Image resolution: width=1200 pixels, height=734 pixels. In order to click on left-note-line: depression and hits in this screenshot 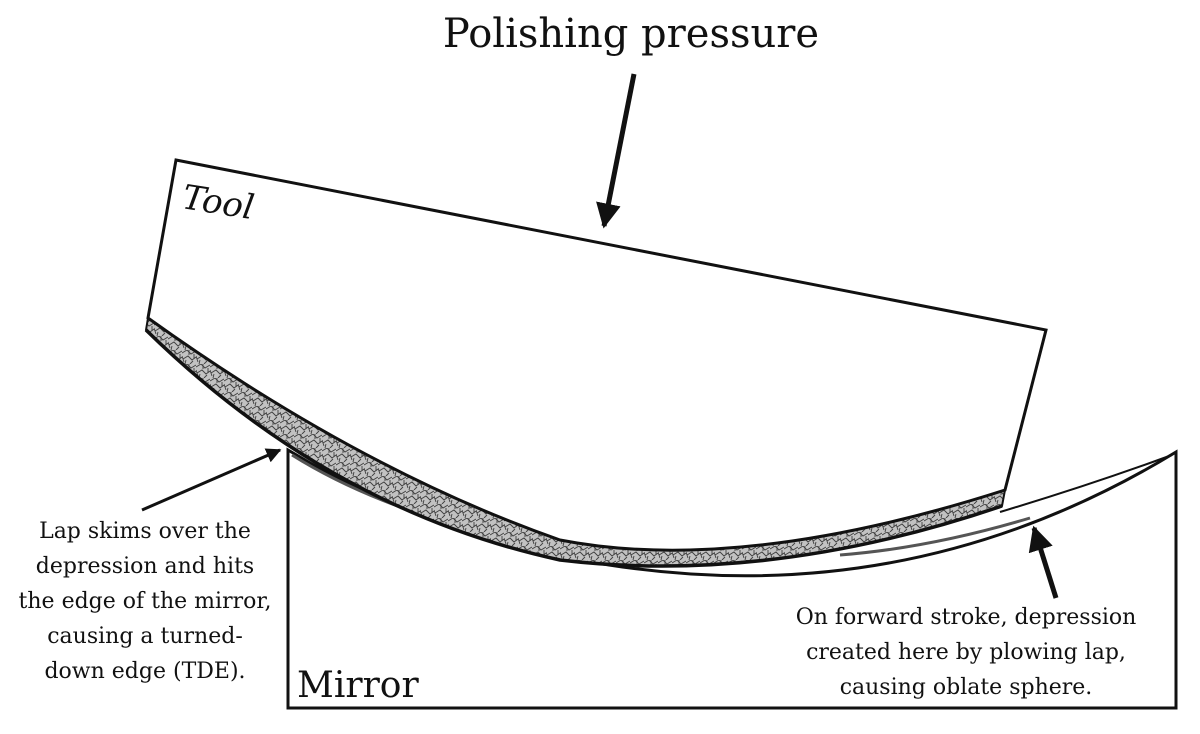, I will do `click(145, 566)`.